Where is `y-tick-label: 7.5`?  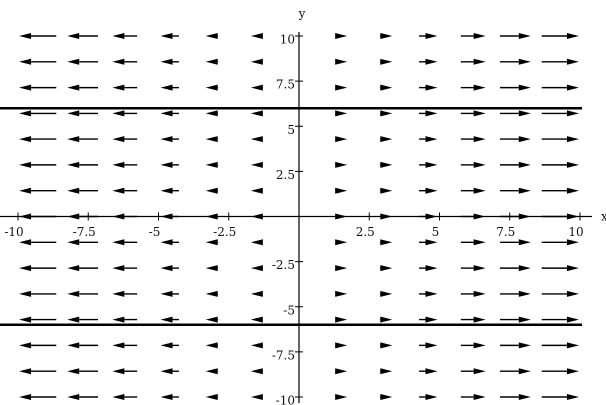 y-tick-label: 7.5 is located at coordinates (285, 85).